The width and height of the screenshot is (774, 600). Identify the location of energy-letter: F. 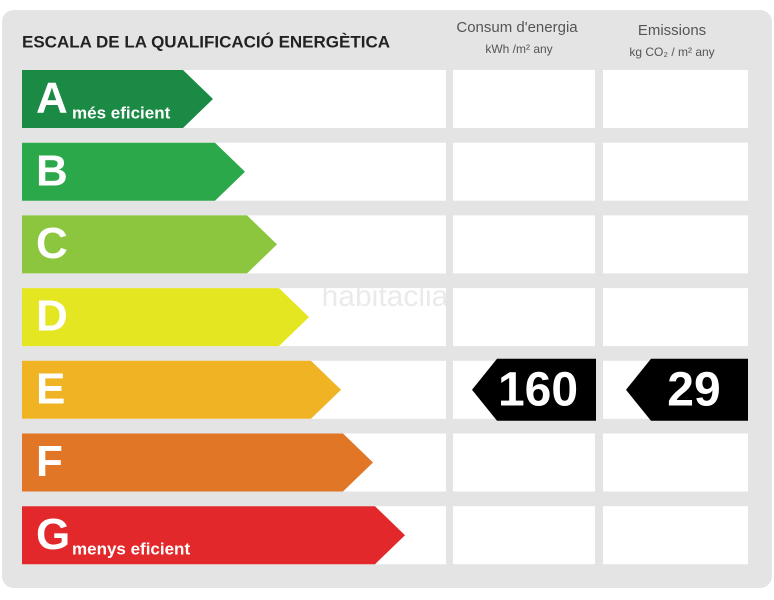
(49, 461).